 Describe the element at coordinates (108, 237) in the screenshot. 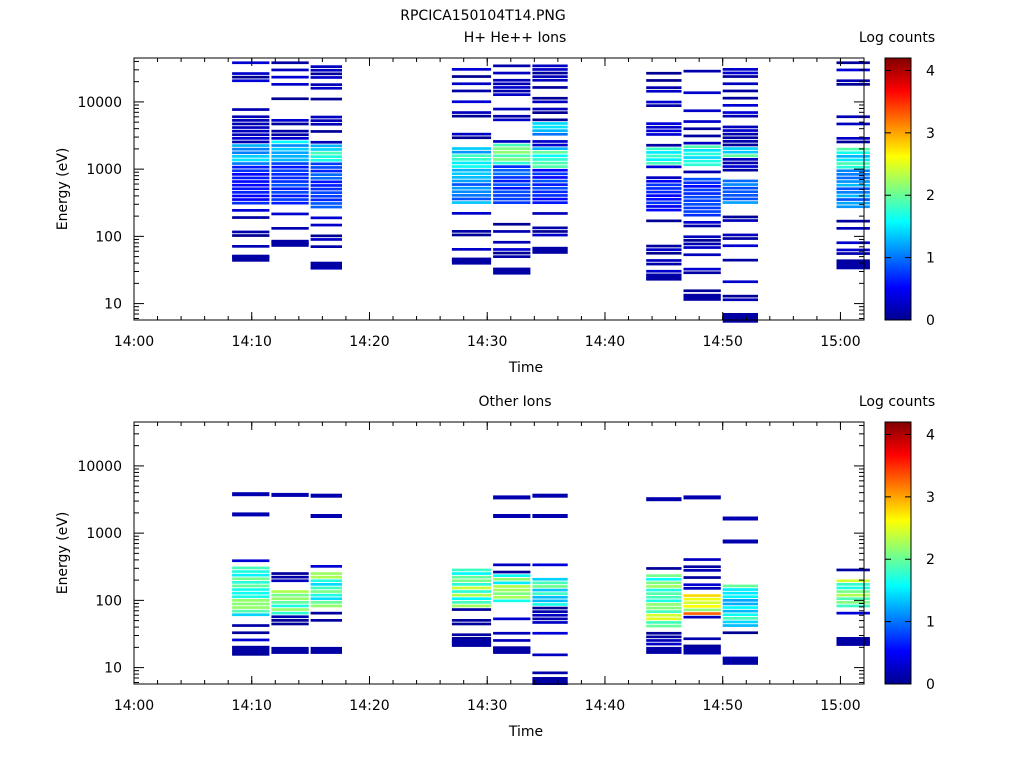

I see `y-tick-label: 100` at that location.